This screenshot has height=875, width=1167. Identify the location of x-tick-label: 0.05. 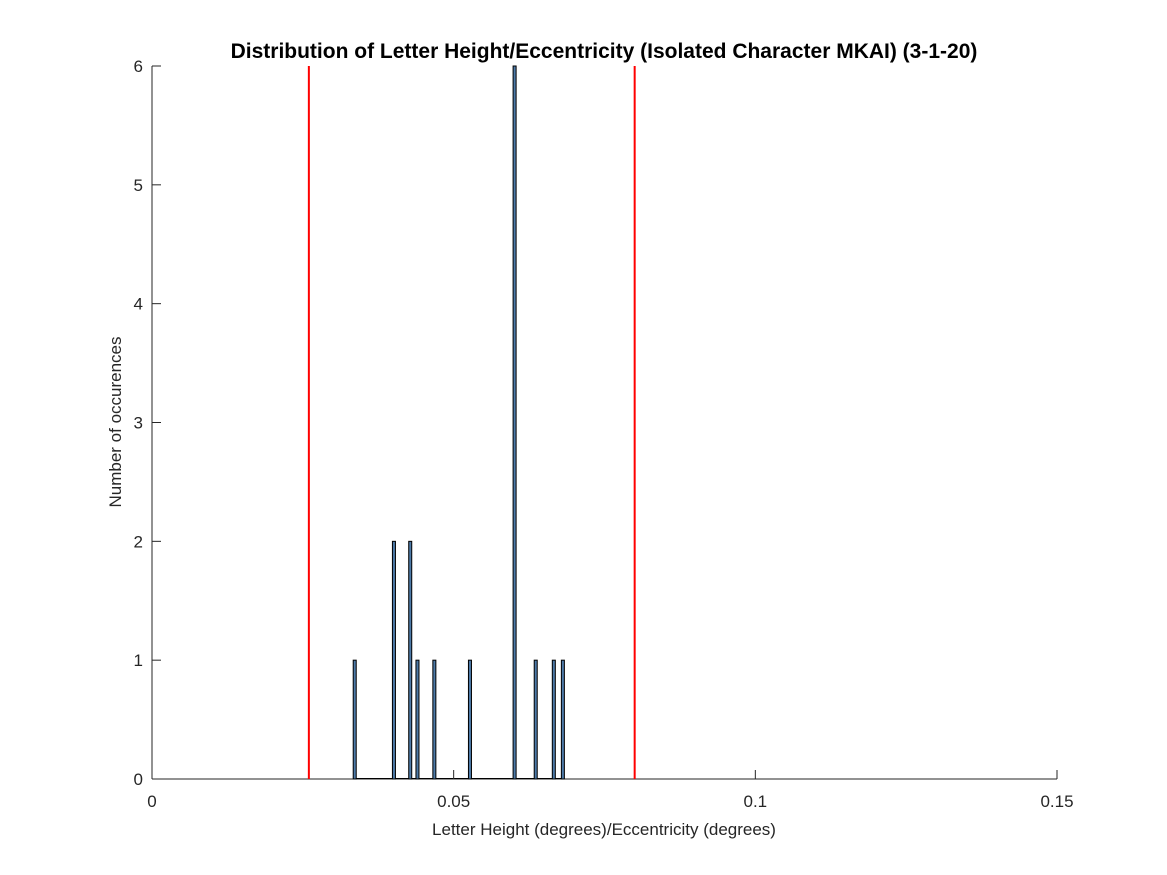
(453, 801).